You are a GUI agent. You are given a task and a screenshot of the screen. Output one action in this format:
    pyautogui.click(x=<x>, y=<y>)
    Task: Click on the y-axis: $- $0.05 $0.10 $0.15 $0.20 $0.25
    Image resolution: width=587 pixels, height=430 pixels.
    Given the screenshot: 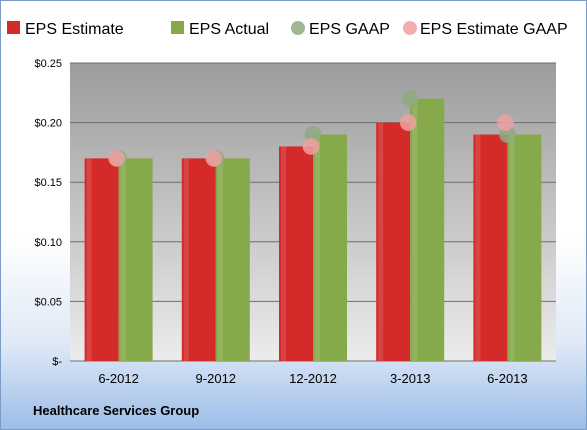 What is the action you would take?
    pyautogui.click(x=48, y=213)
    